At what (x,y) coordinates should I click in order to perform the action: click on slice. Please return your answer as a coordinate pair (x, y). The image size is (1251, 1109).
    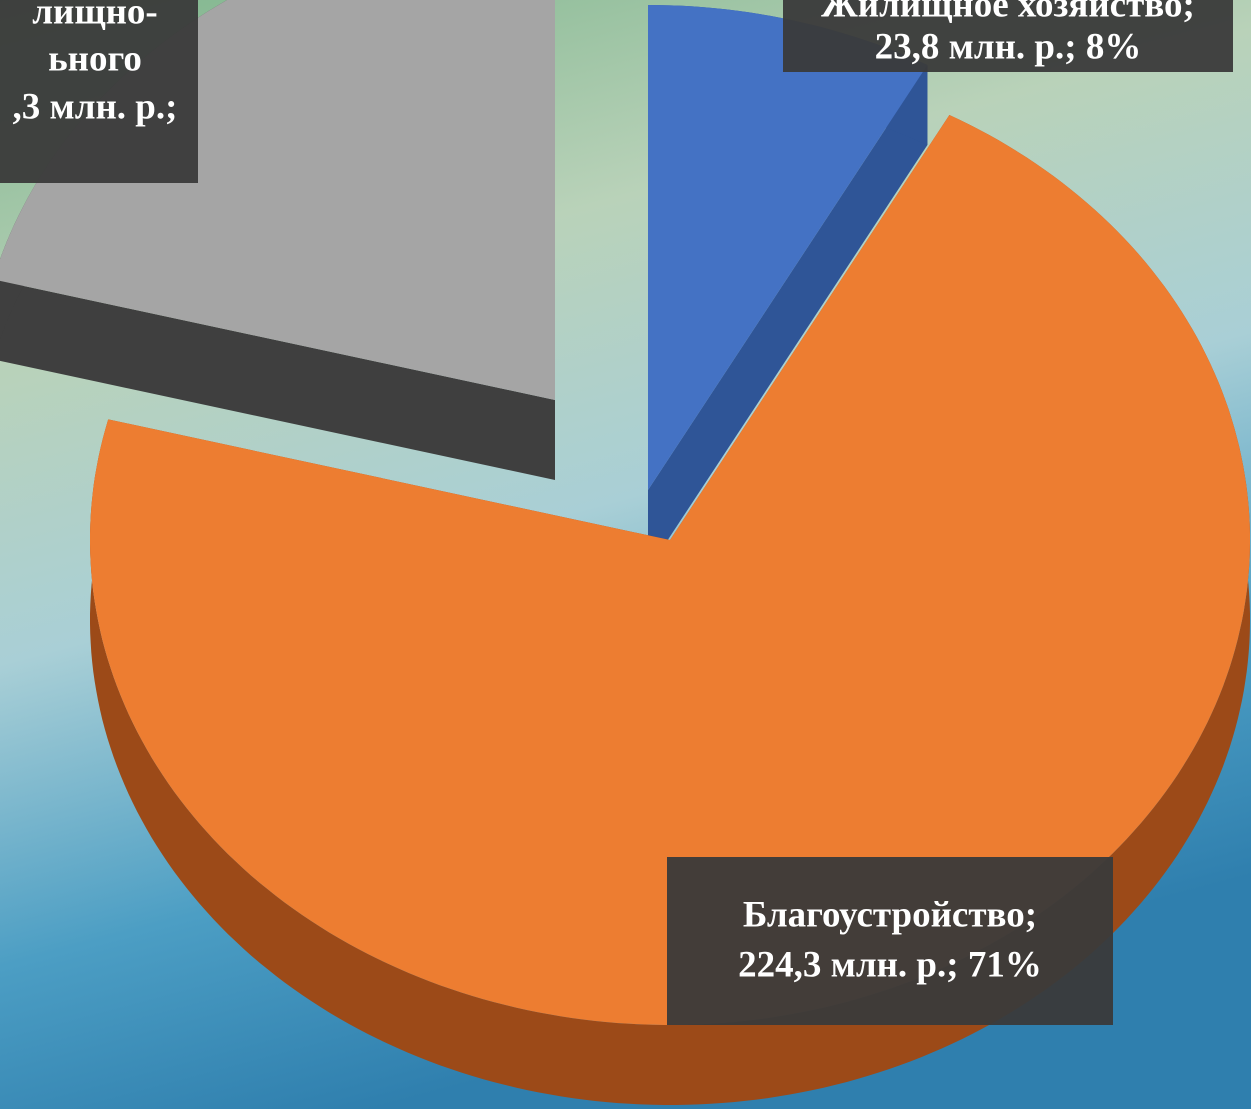
    Looking at the image, I should click on (788, 247).